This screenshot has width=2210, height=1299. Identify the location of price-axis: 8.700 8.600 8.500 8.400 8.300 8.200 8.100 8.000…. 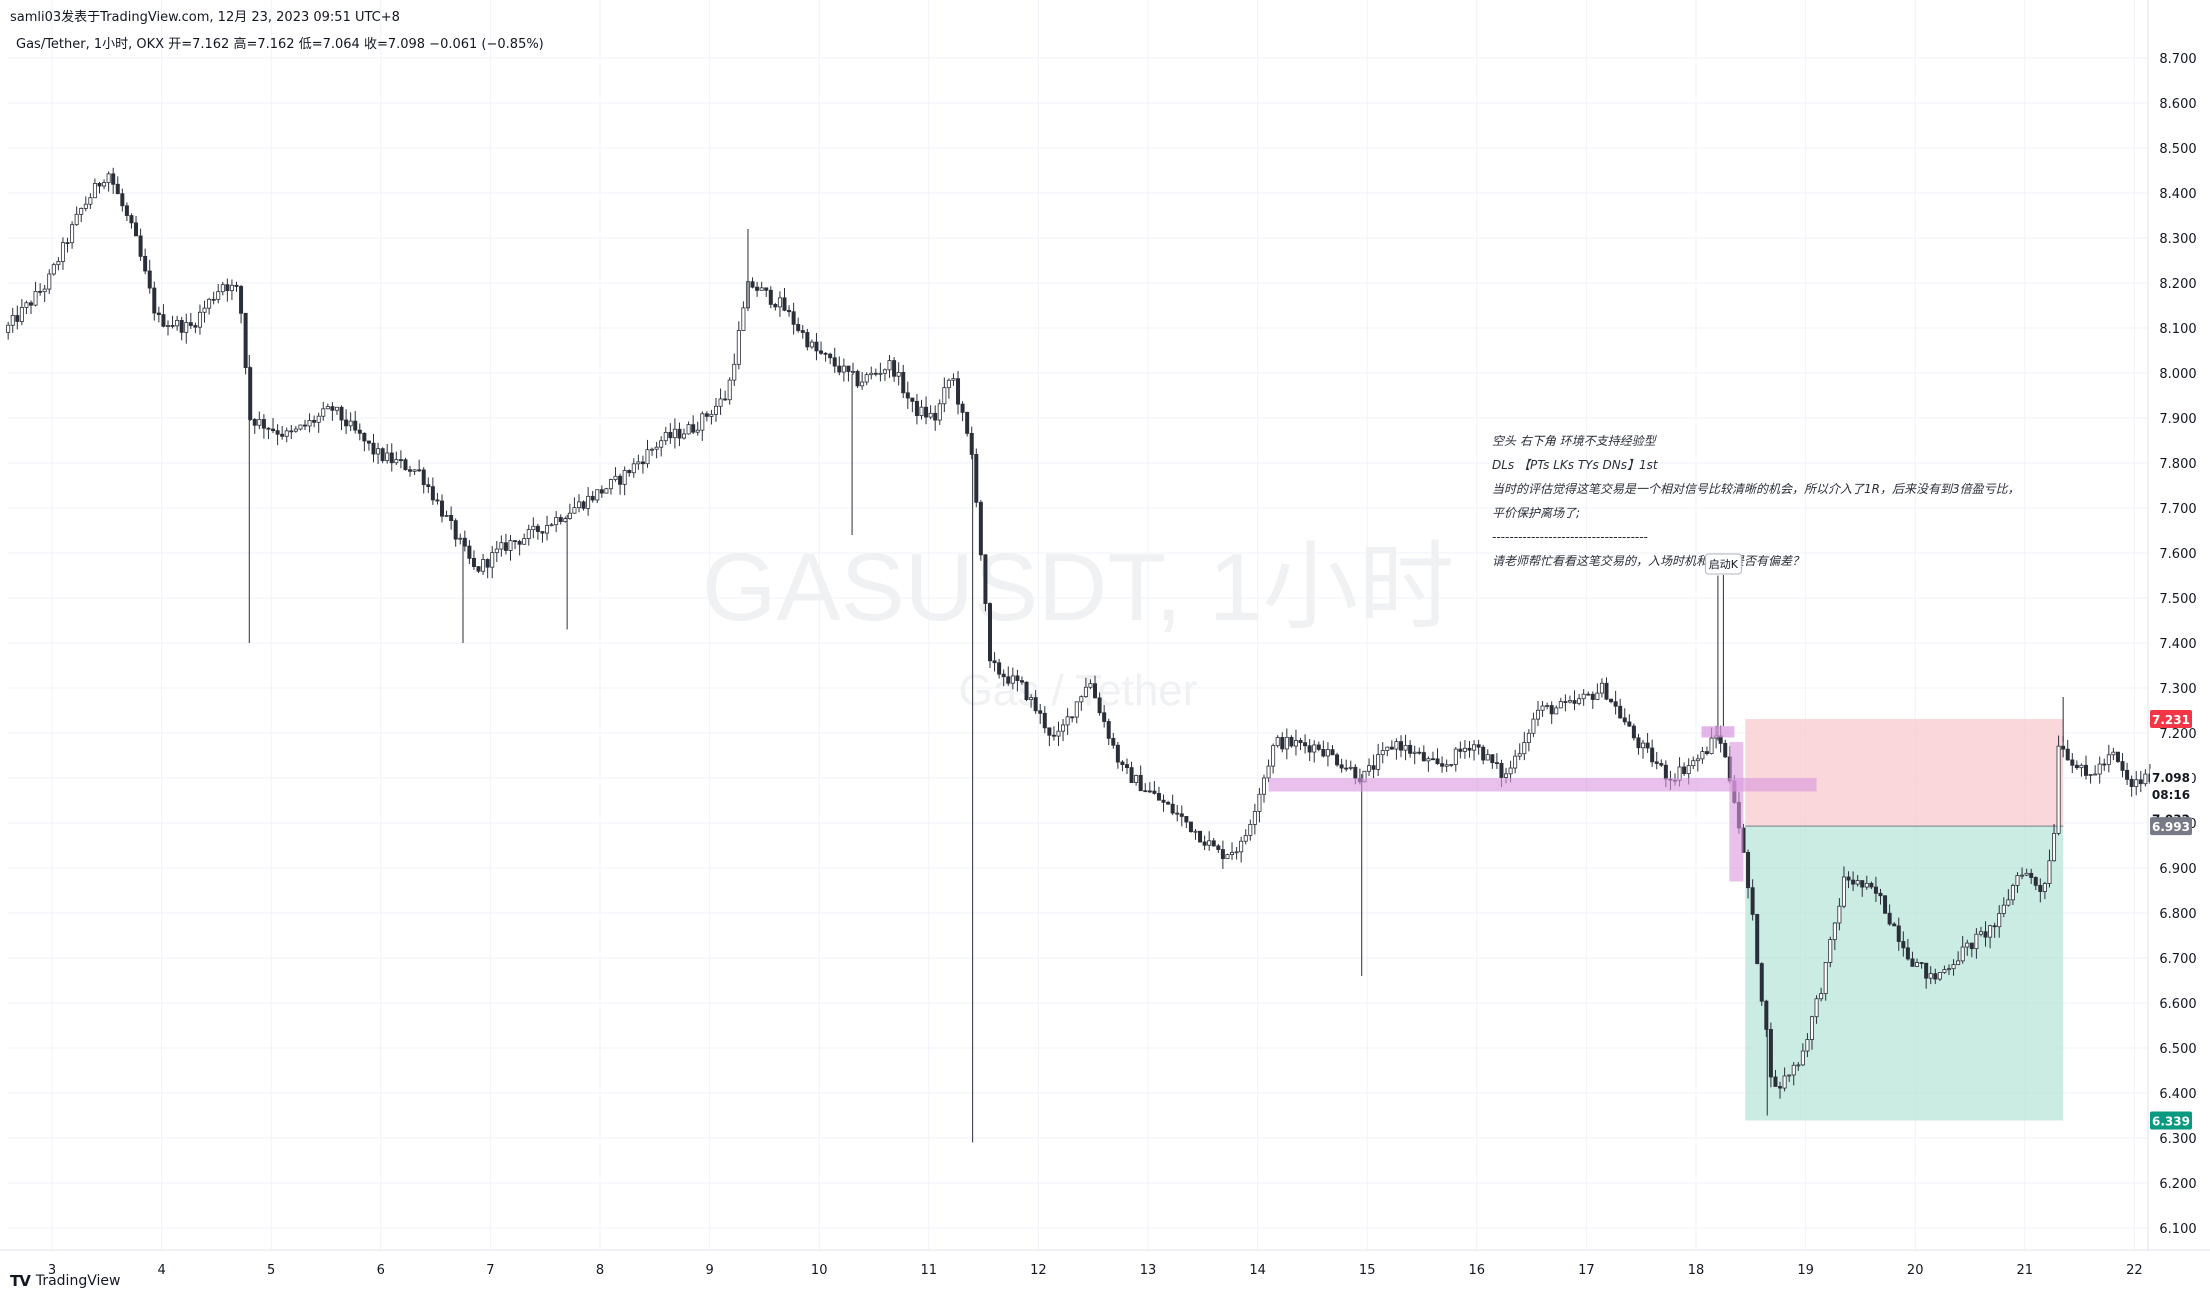
(2177, 644).